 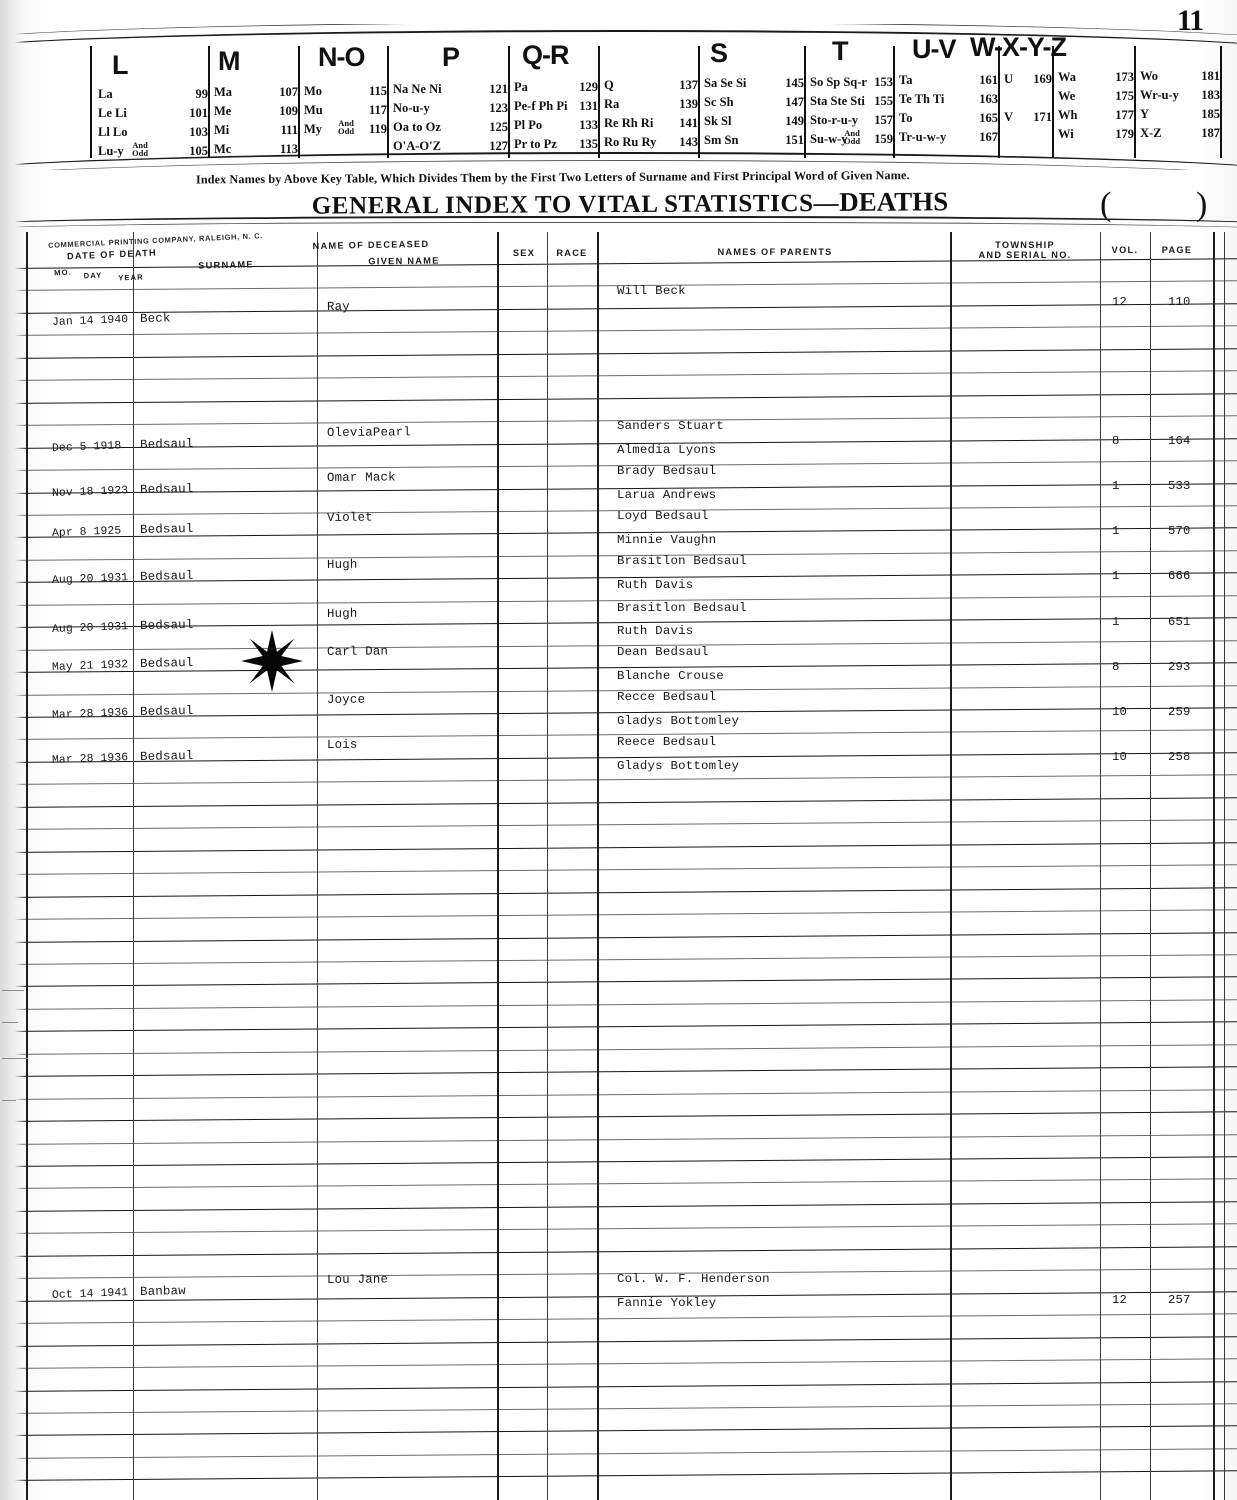 I want to click on key-table-number: 103, so click(x=198, y=132).